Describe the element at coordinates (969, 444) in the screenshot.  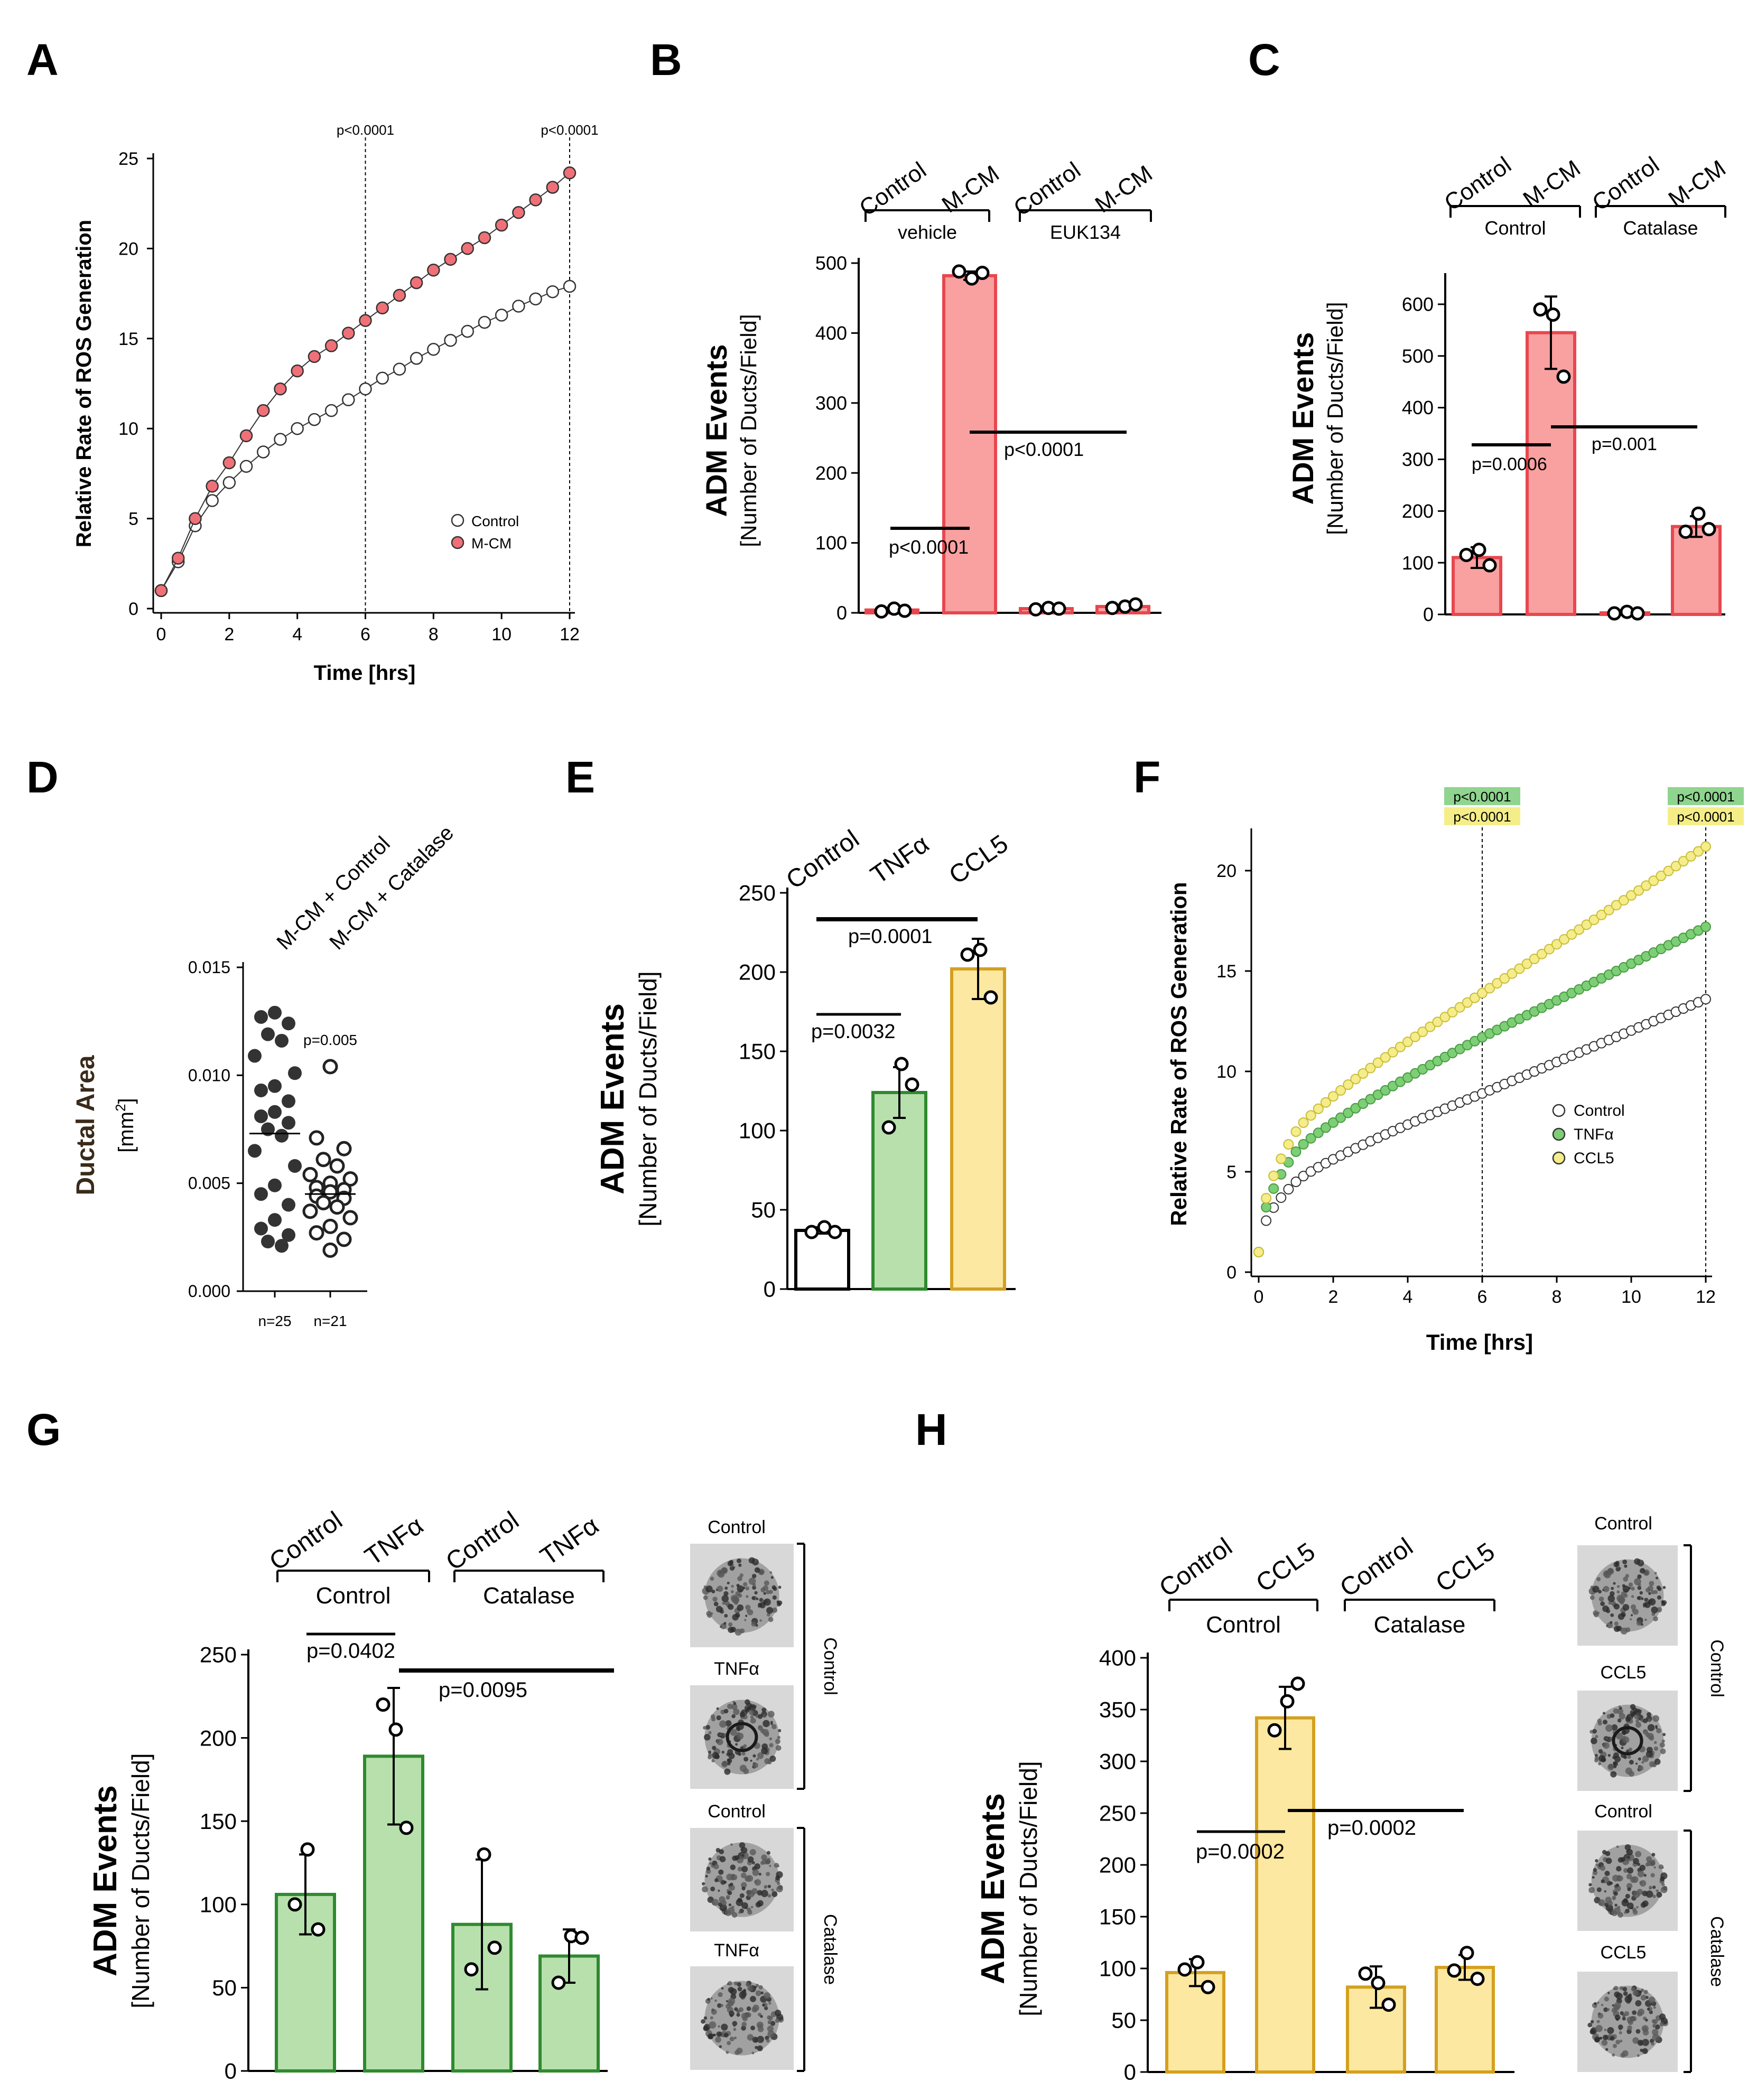
I see `bar` at that location.